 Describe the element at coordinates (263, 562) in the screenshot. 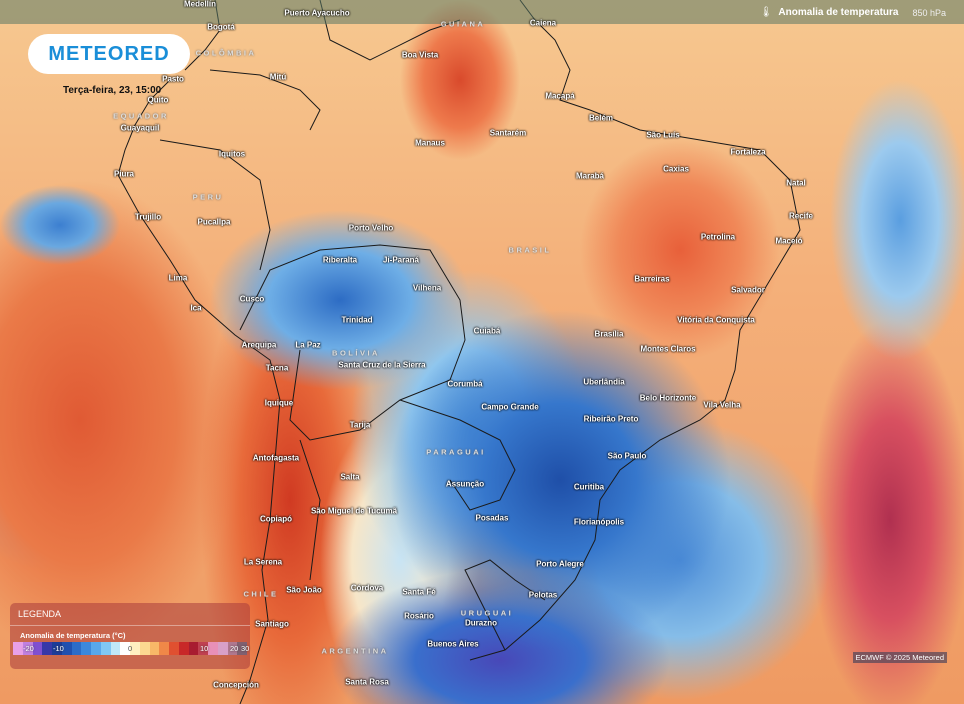

I see `city-label: La Serena` at that location.